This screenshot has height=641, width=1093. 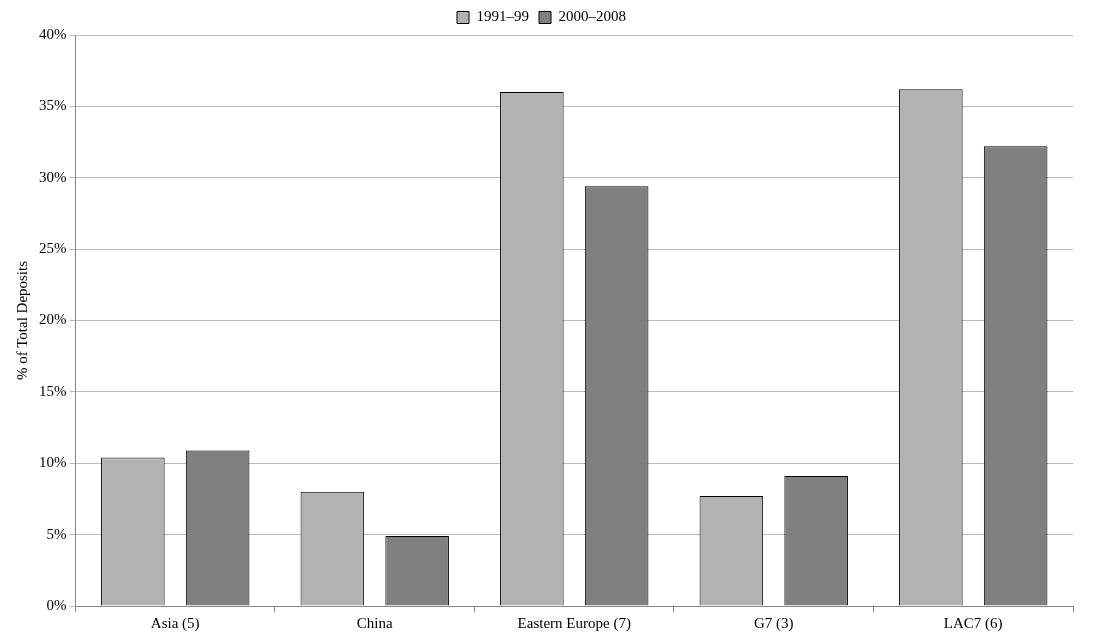 I want to click on x-tick-label: LAC7 (6), so click(x=973, y=623).